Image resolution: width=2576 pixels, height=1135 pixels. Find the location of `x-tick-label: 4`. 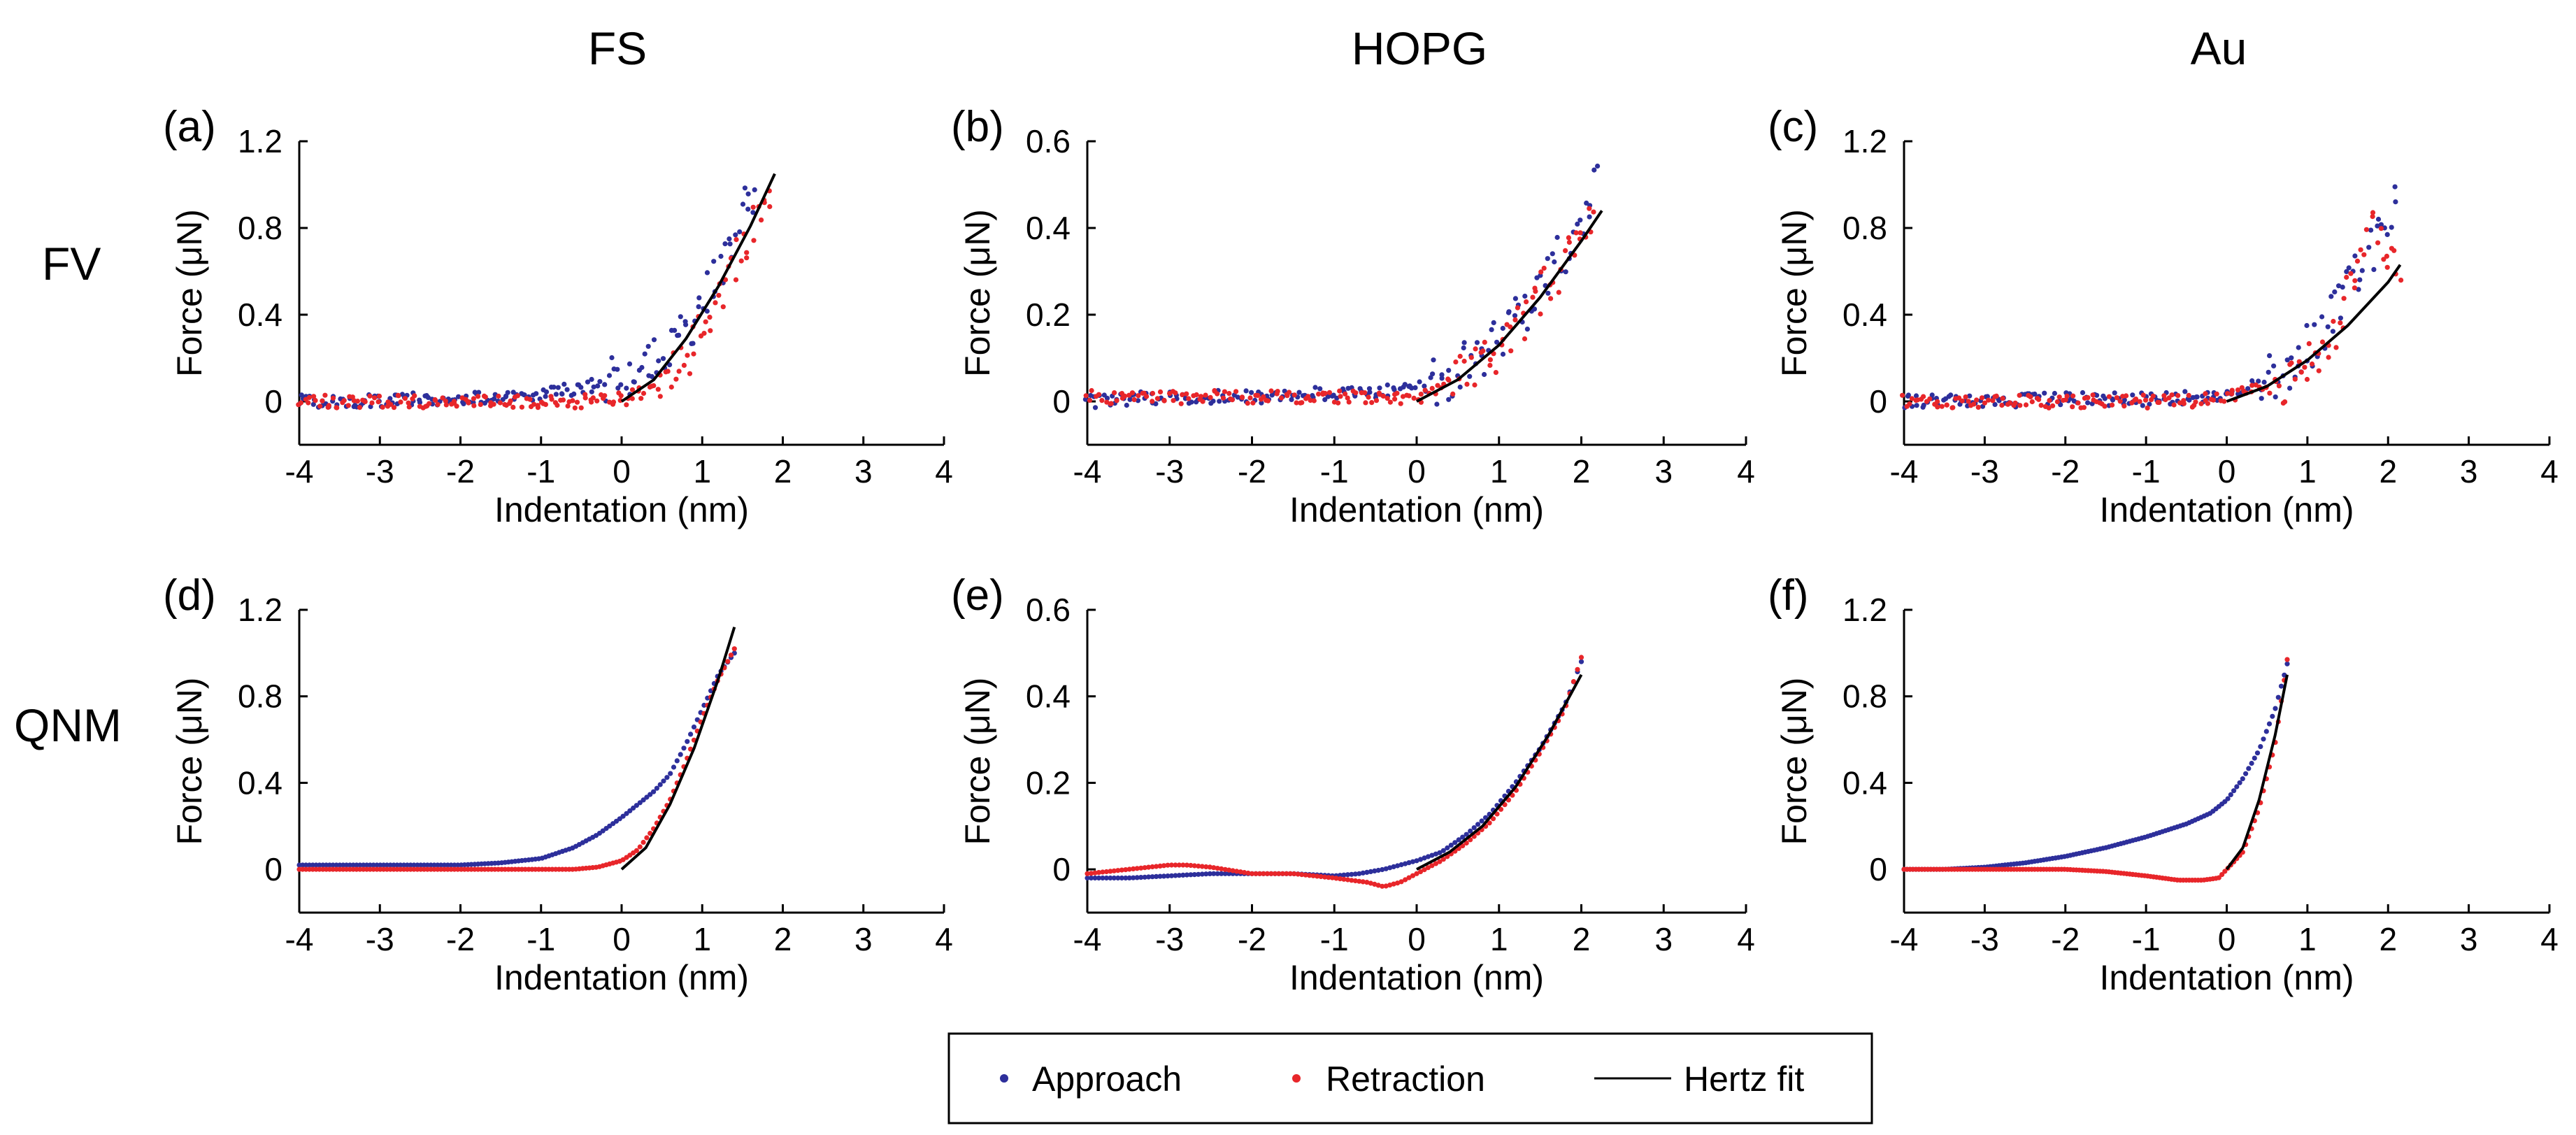

x-tick-label: 4 is located at coordinates (1746, 939).